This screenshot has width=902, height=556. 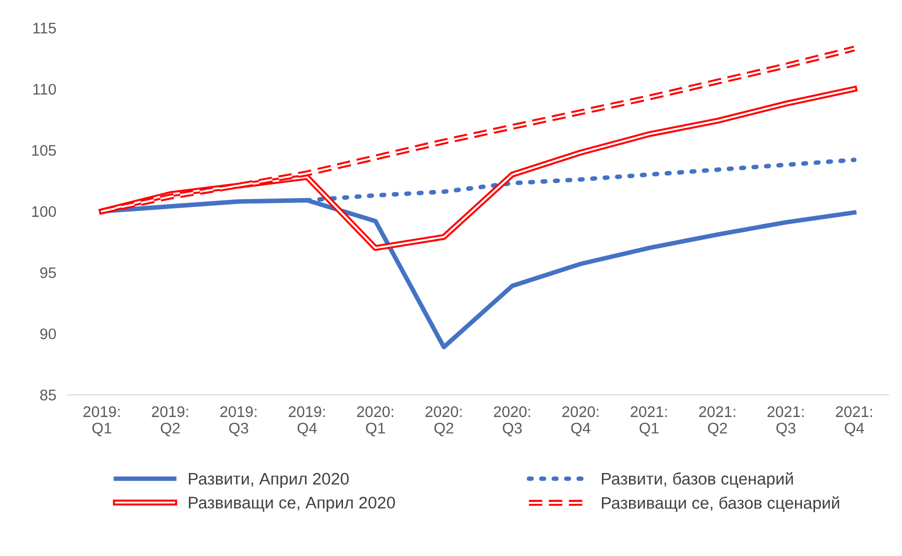 I want to click on x-tick-label: 2019: Q3, so click(x=238, y=421).